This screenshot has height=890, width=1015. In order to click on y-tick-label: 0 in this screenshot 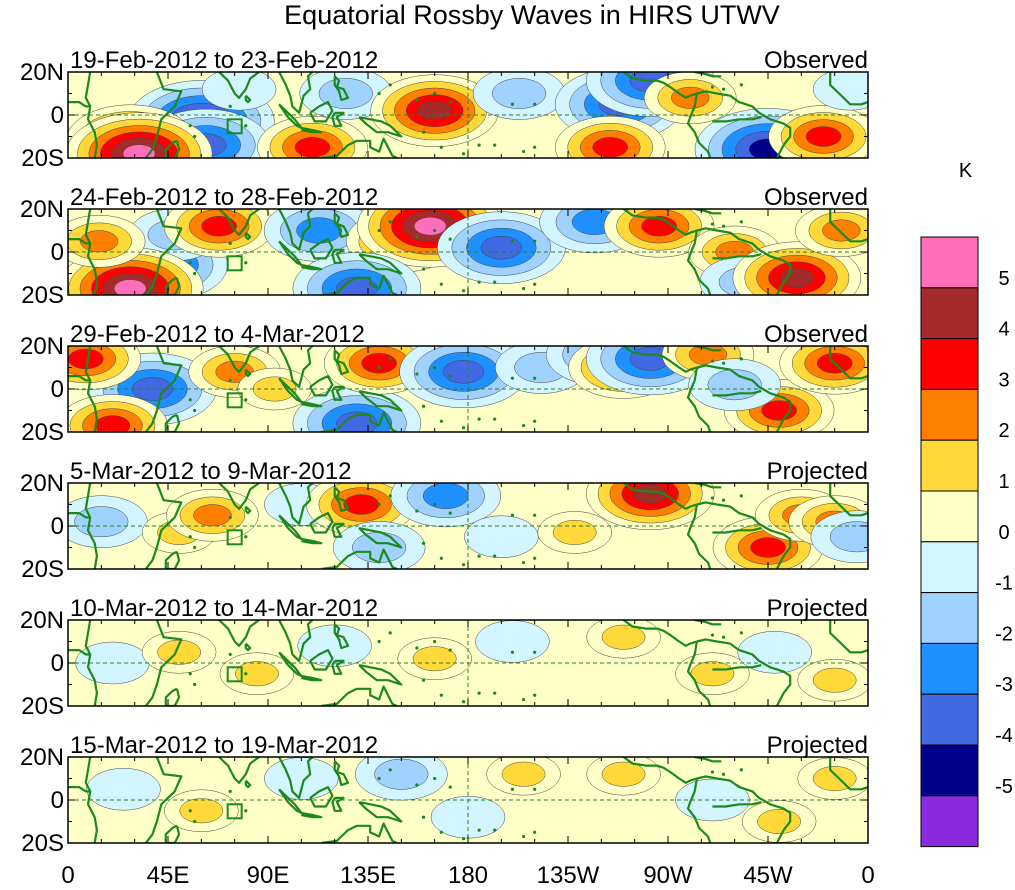, I will do `click(57, 252)`.